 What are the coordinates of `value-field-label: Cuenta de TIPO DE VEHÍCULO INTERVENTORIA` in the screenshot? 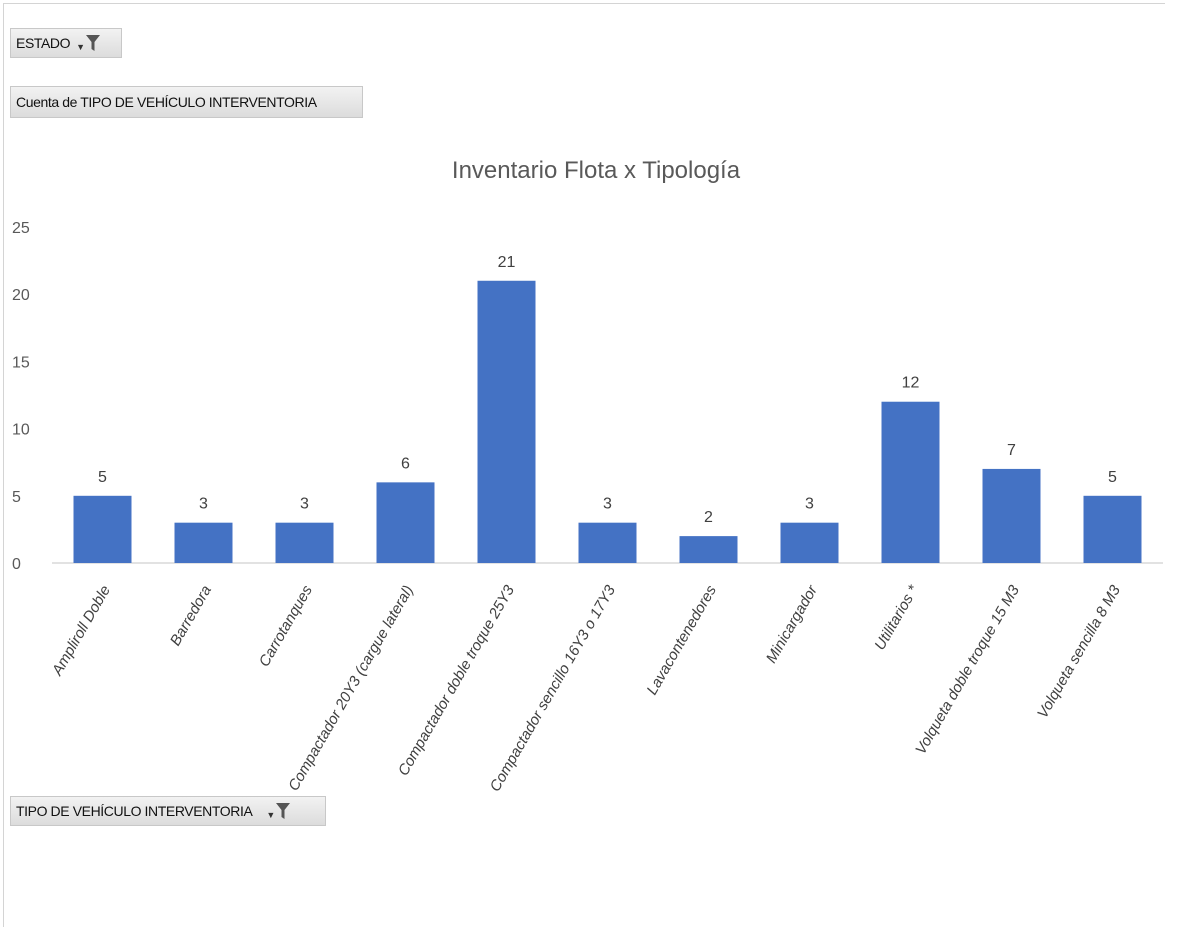 It's located at (166, 102).